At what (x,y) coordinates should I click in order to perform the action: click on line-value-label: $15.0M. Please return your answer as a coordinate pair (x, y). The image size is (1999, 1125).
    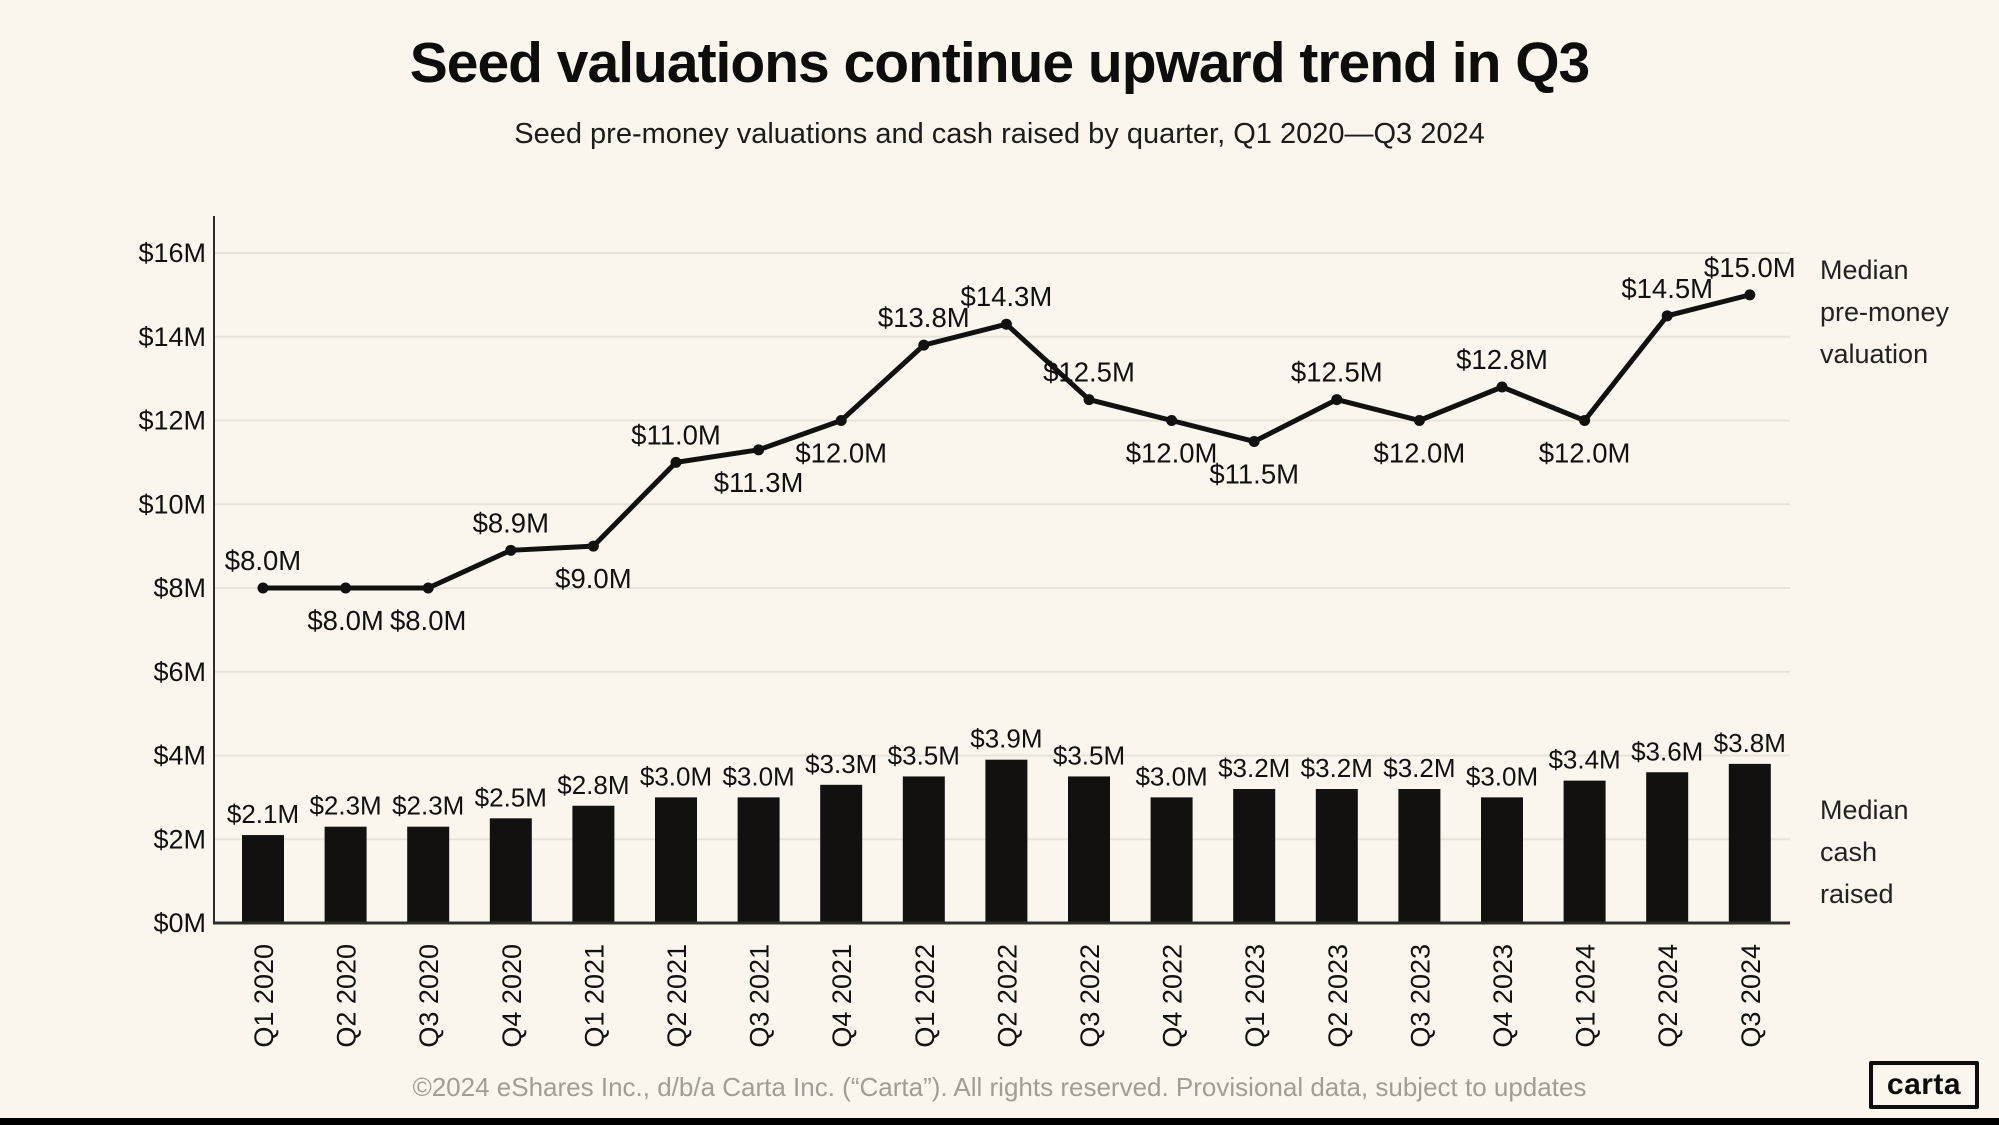
    Looking at the image, I should click on (1750, 267).